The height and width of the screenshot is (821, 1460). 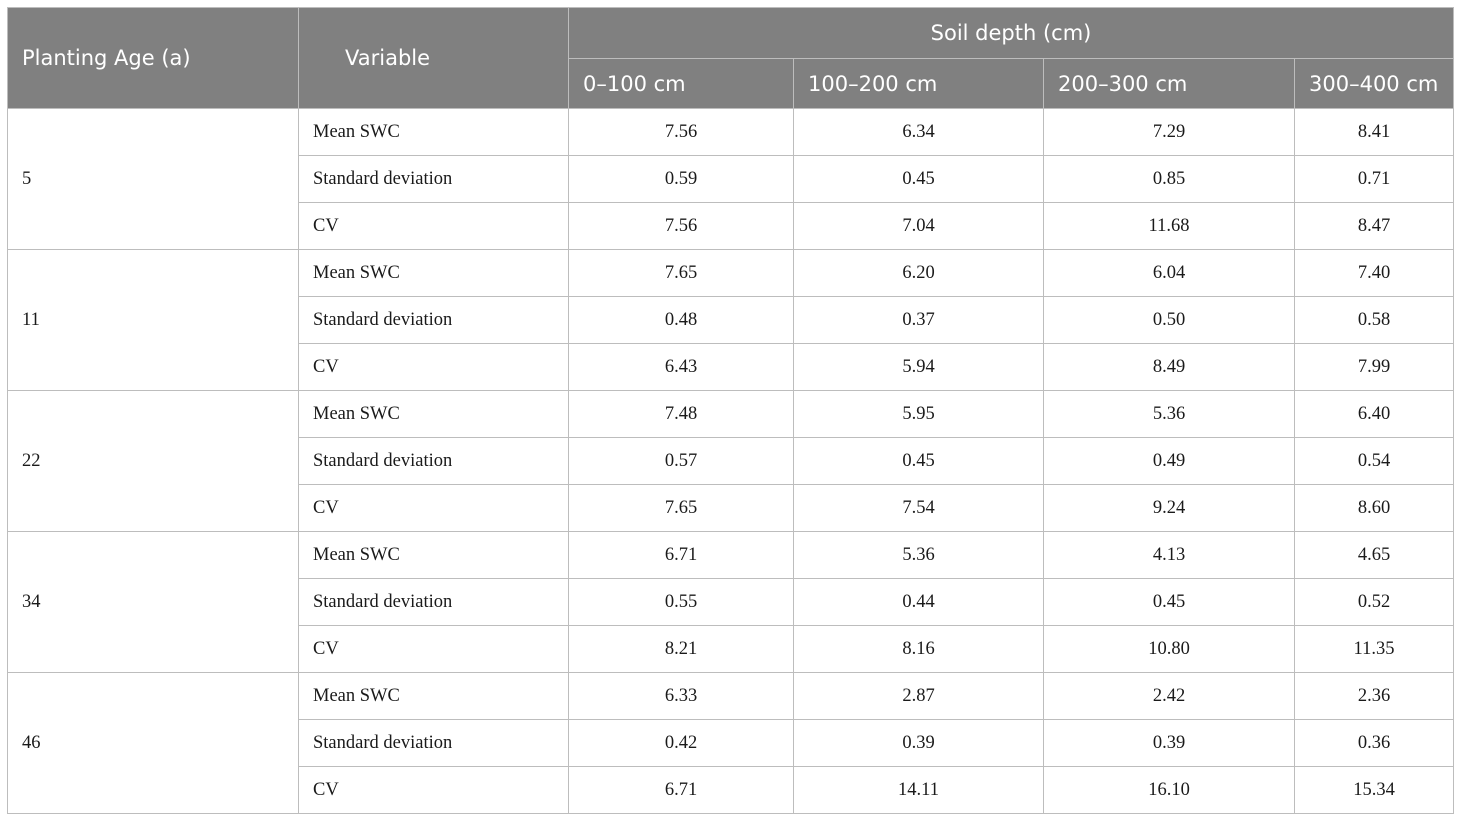 I want to click on value-cell: 7.54, so click(x=918, y=508).